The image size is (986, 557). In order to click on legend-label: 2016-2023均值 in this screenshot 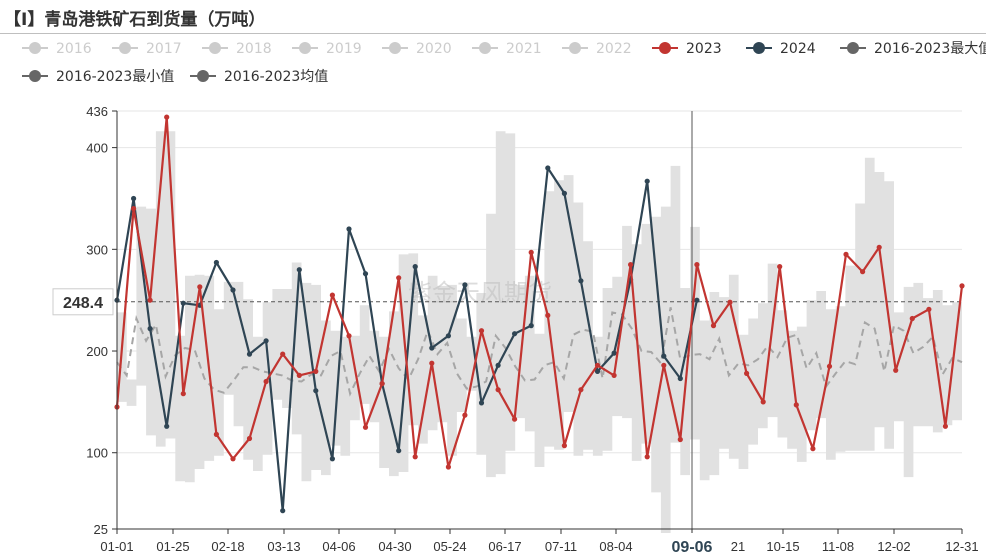, I will do `click(276, 77)`.